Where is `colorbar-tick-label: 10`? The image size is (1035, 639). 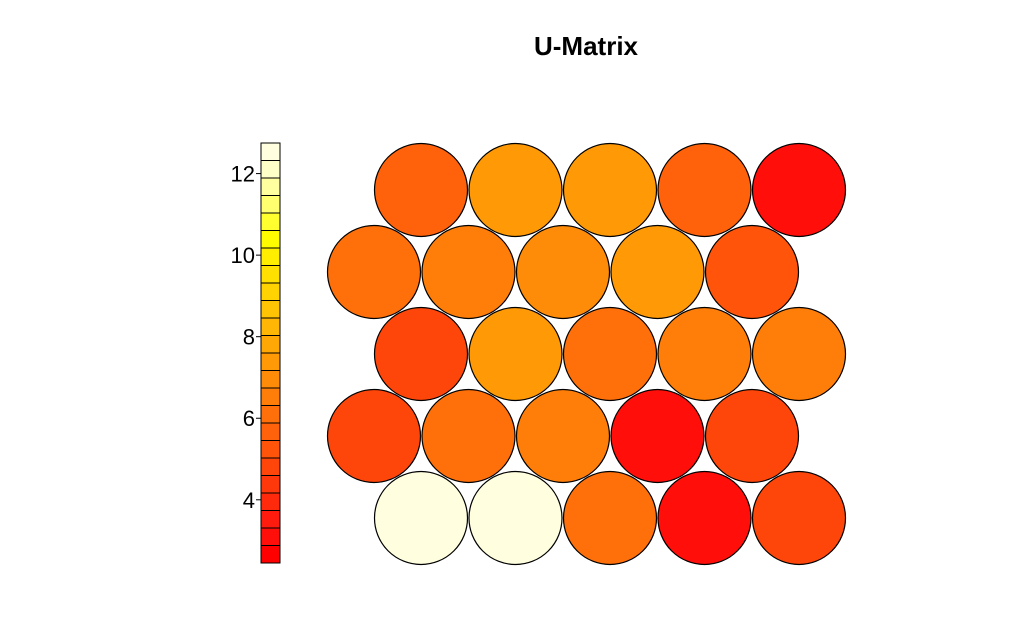 colorbar-tick-label: 10 is located at coordinates (243, 255).